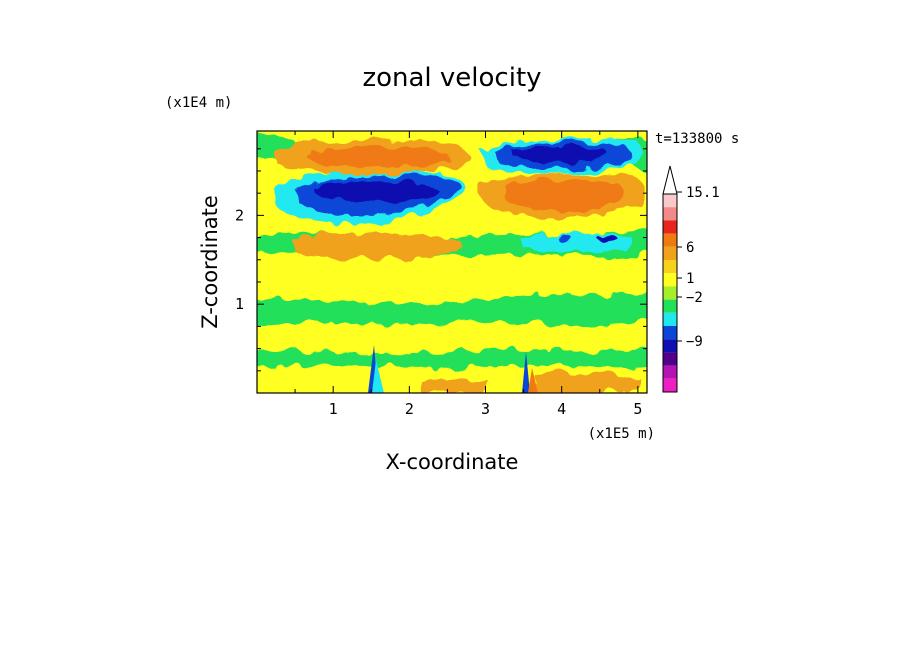 This screenshot has height=654, width=904. Describe the element at coordinates (694, 342) in the screenshot. I see `colorbar-label: −9` at that location.